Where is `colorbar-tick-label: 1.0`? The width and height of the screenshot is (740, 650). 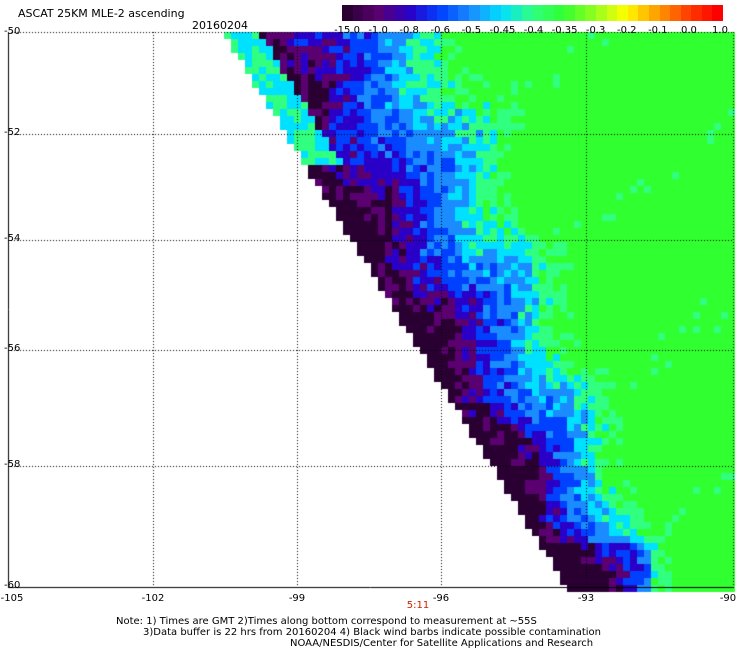
colorbar-tick-label: 1.0 is located at coordinates (720, 30).